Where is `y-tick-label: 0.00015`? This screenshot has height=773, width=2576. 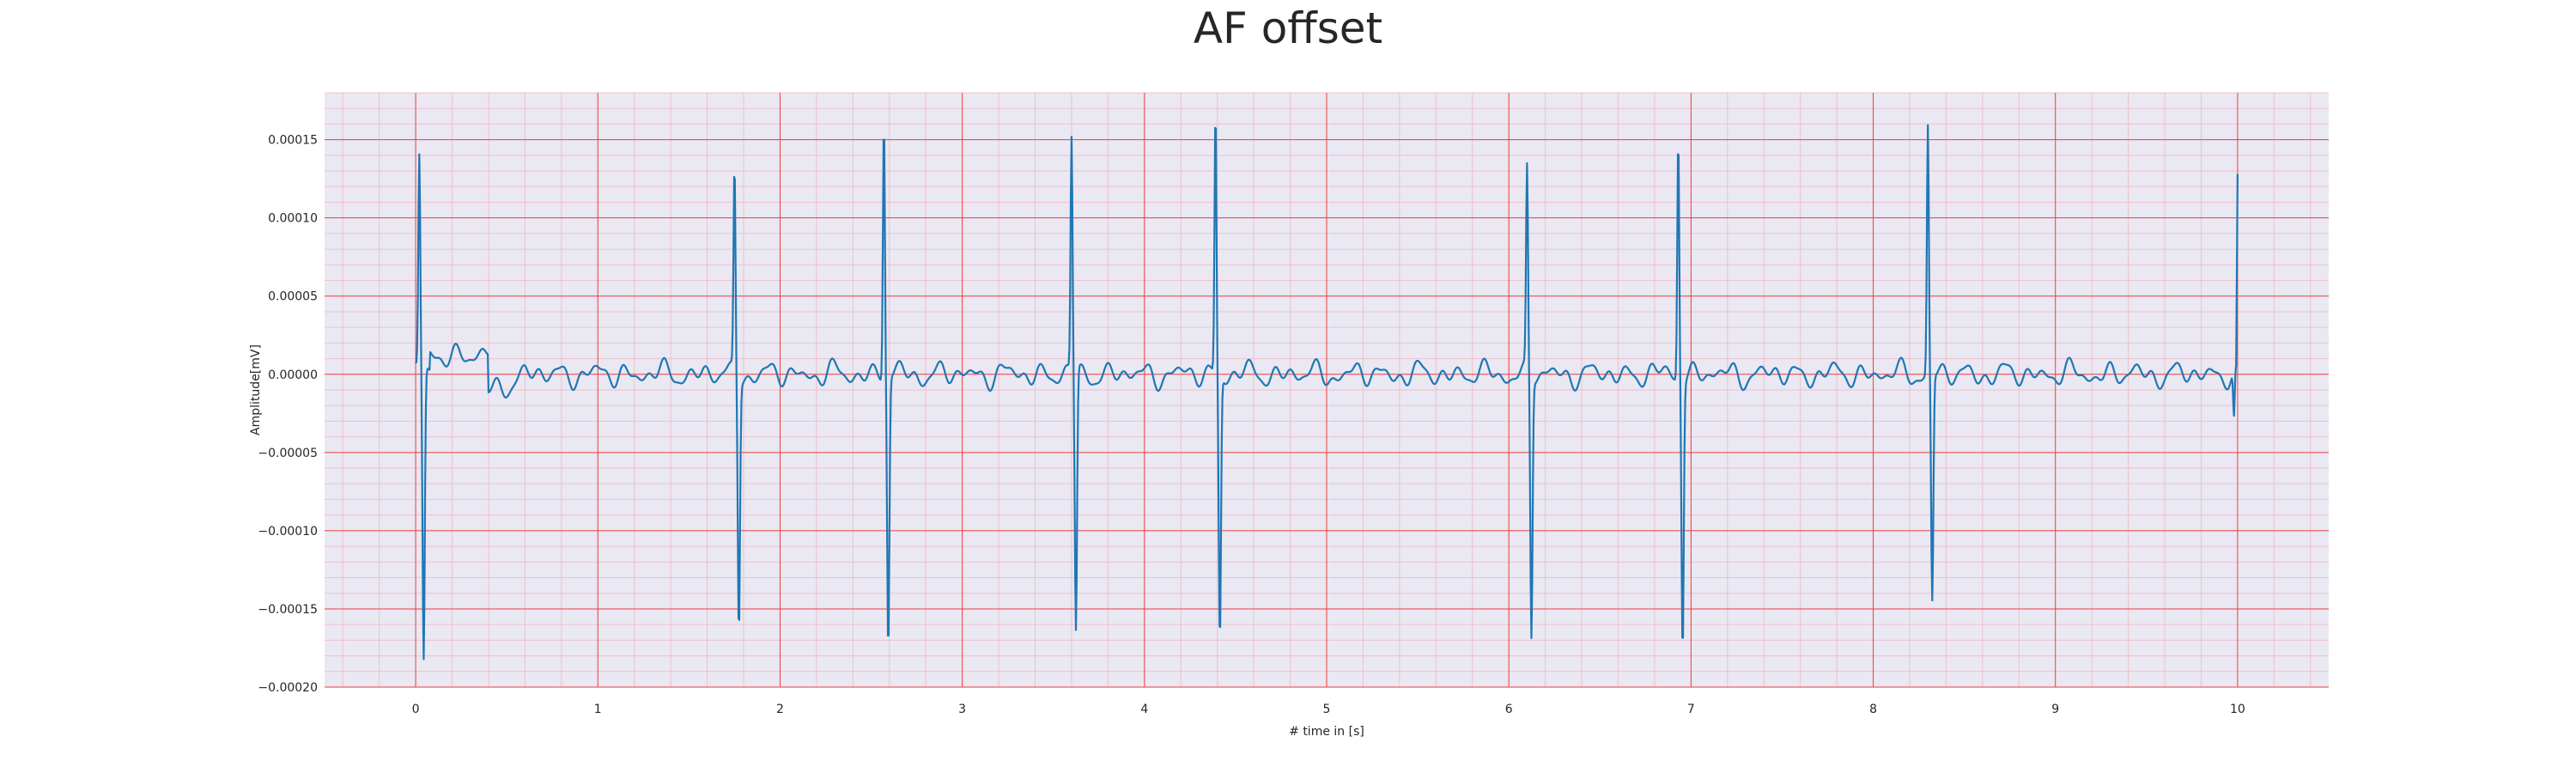
y-tick-label: 0.00015 is located at coordinates (293, 141).